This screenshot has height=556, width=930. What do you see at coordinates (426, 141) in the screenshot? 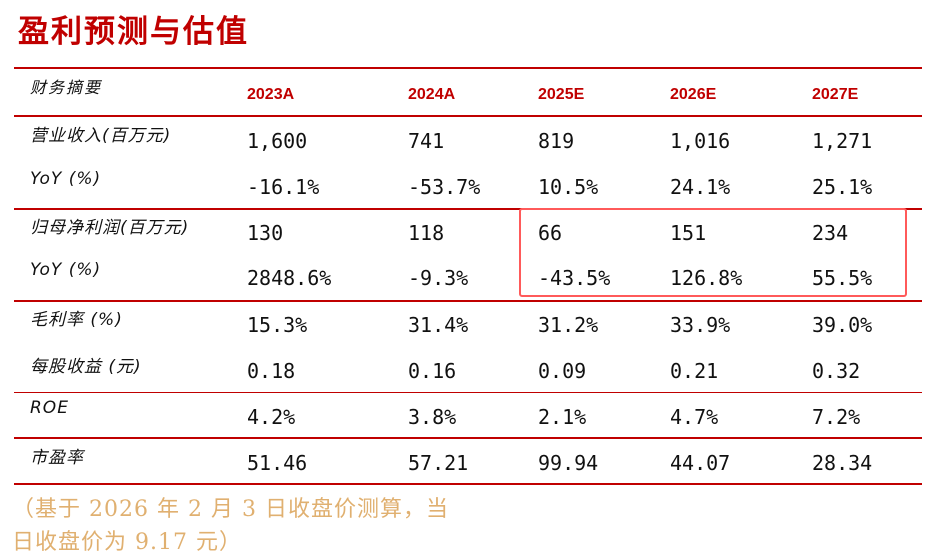
I see `table-cell: 741` at bounding box center [426, 141].